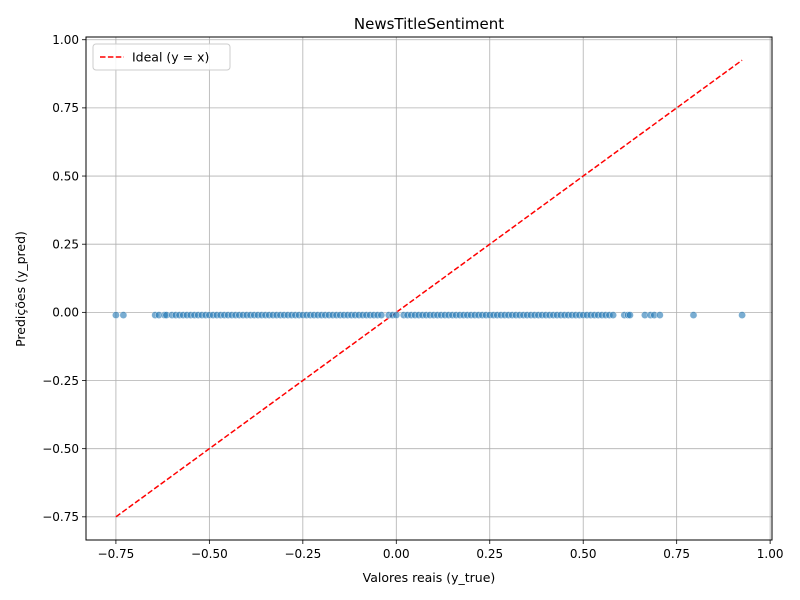  I want to click on x-tick-label: 0.00, so click(396, 554).